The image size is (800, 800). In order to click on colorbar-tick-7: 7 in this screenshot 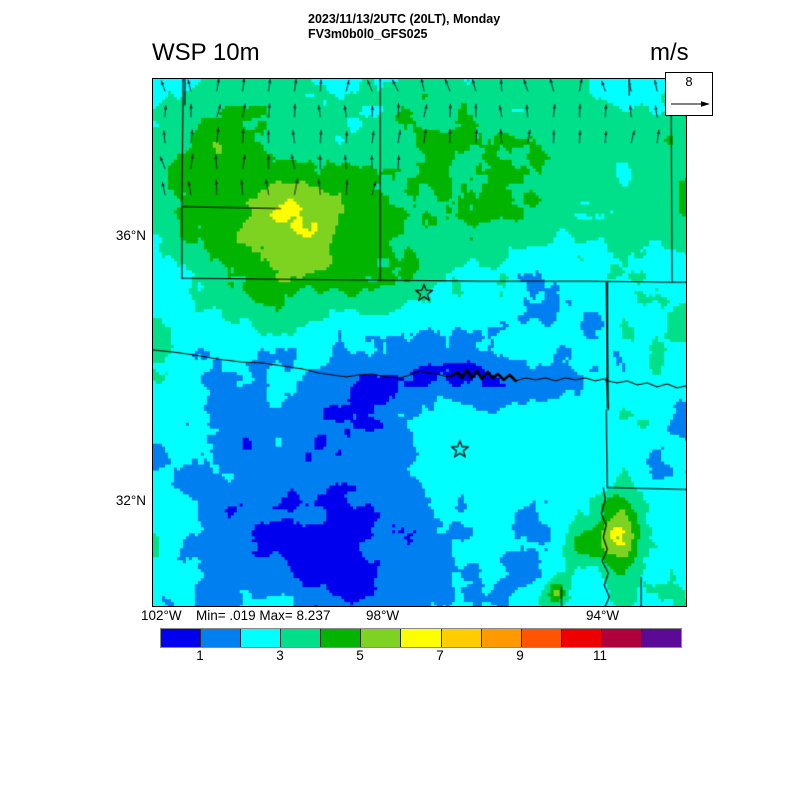, I will do `click(440, 655)`.